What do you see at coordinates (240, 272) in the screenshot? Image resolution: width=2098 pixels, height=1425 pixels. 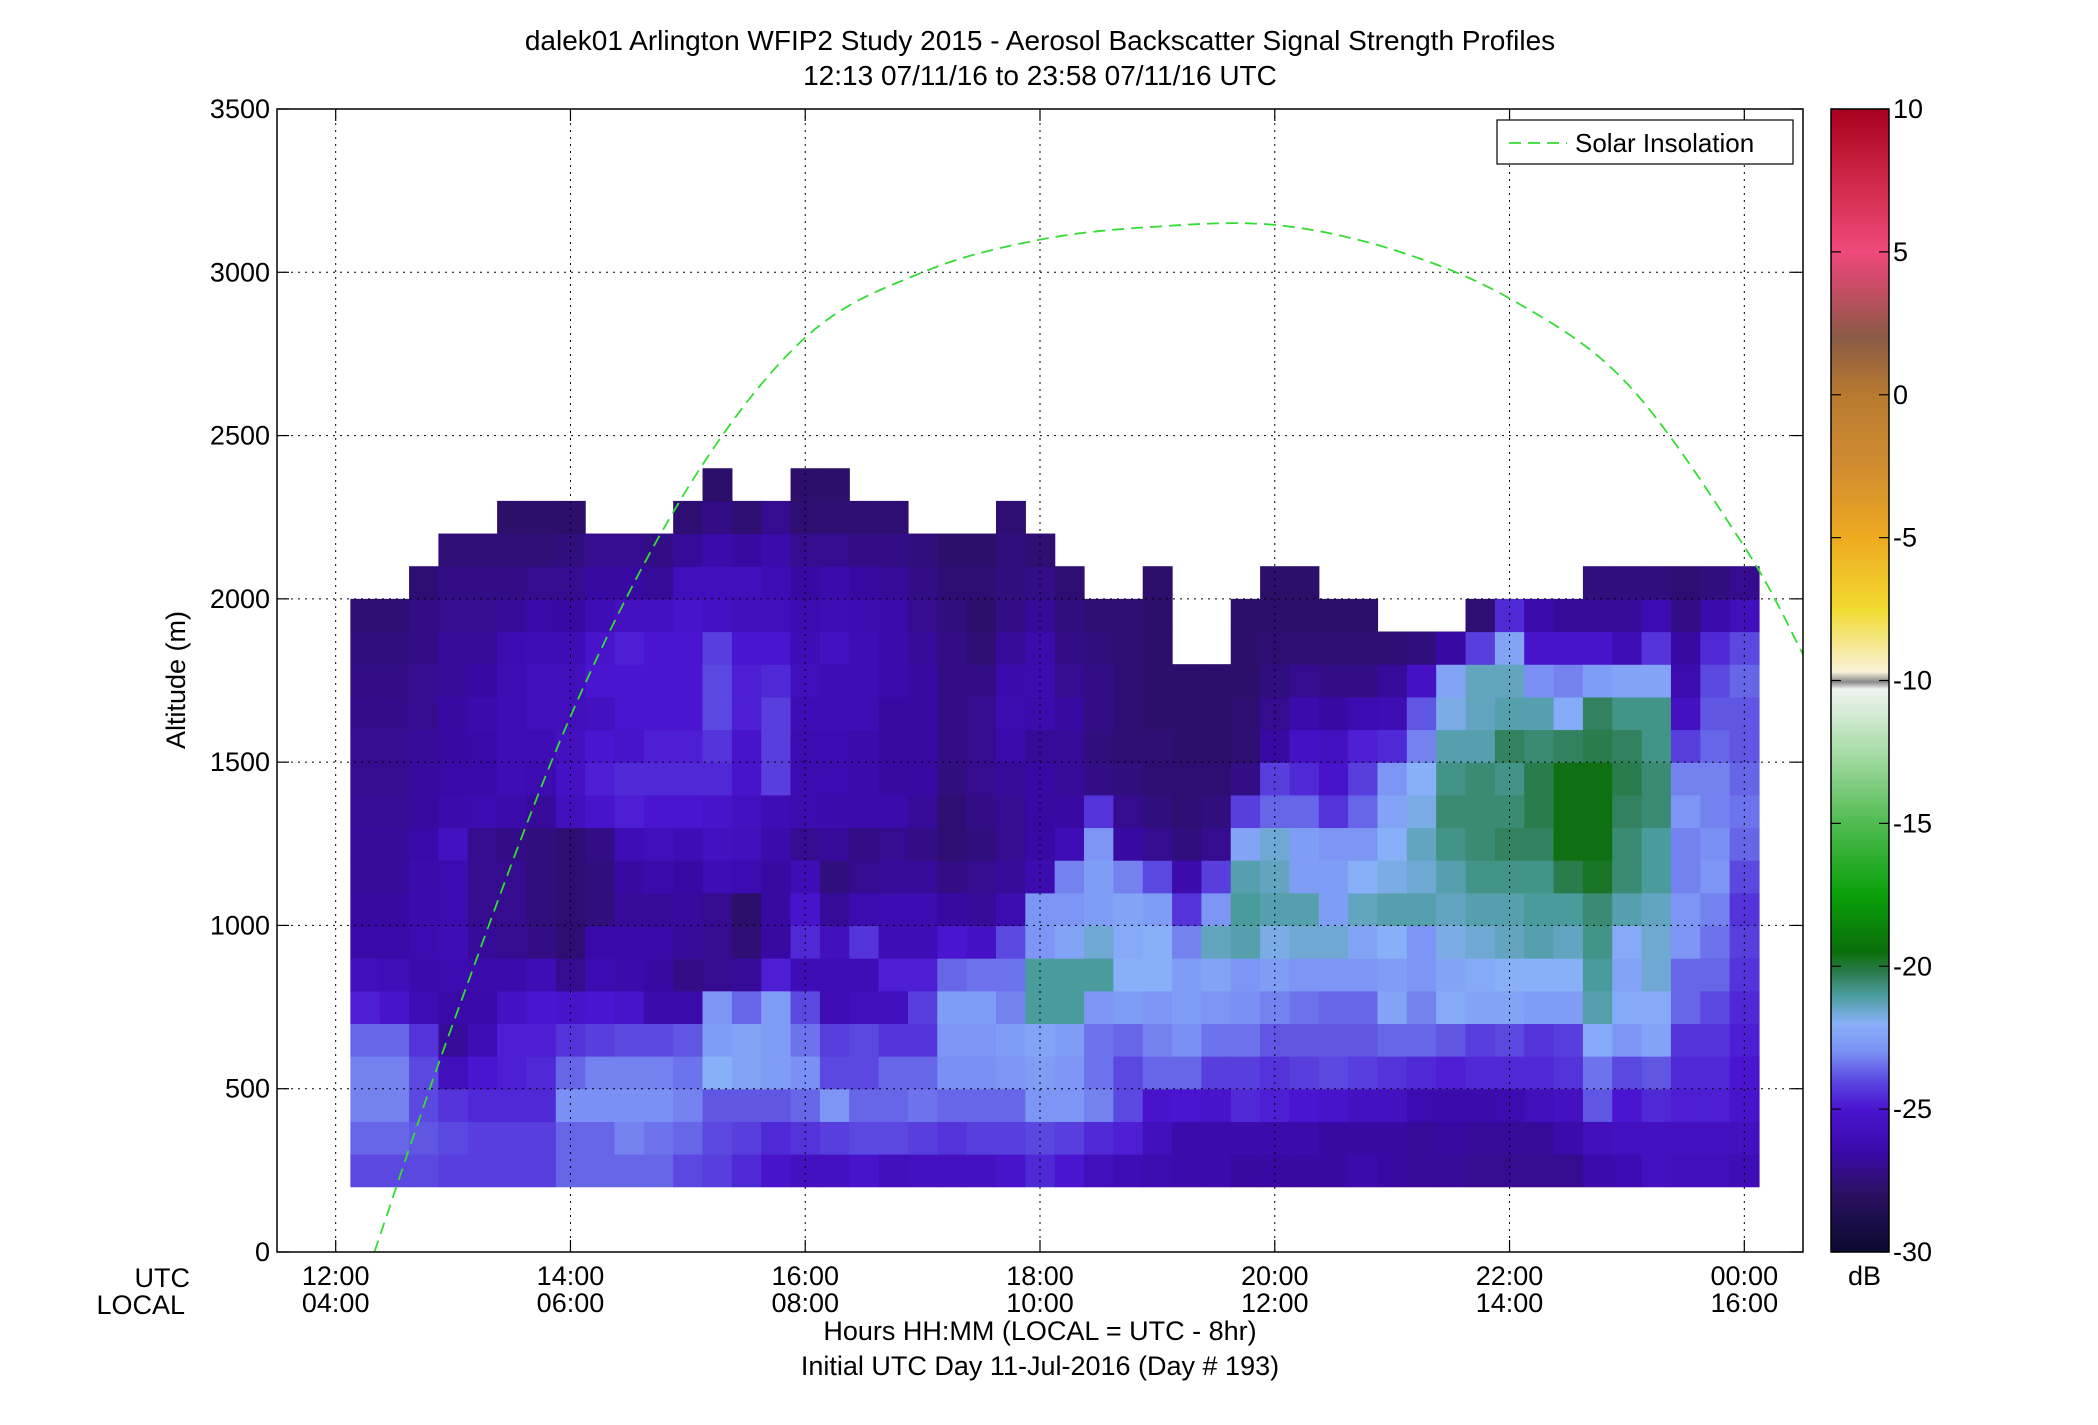 I see `y-tick-label: 3000` at bounding box center [240, 272].